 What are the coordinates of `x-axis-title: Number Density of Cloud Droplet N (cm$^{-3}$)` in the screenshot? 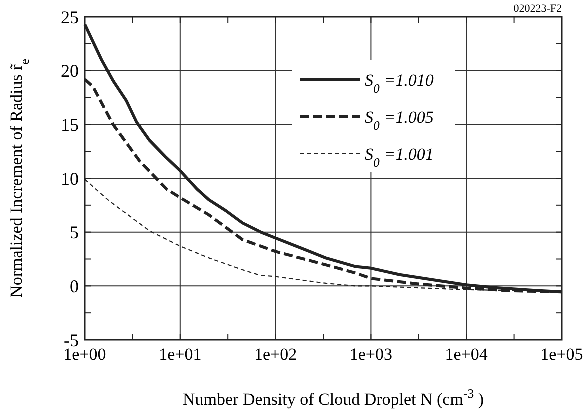 It's located at (333, 398).